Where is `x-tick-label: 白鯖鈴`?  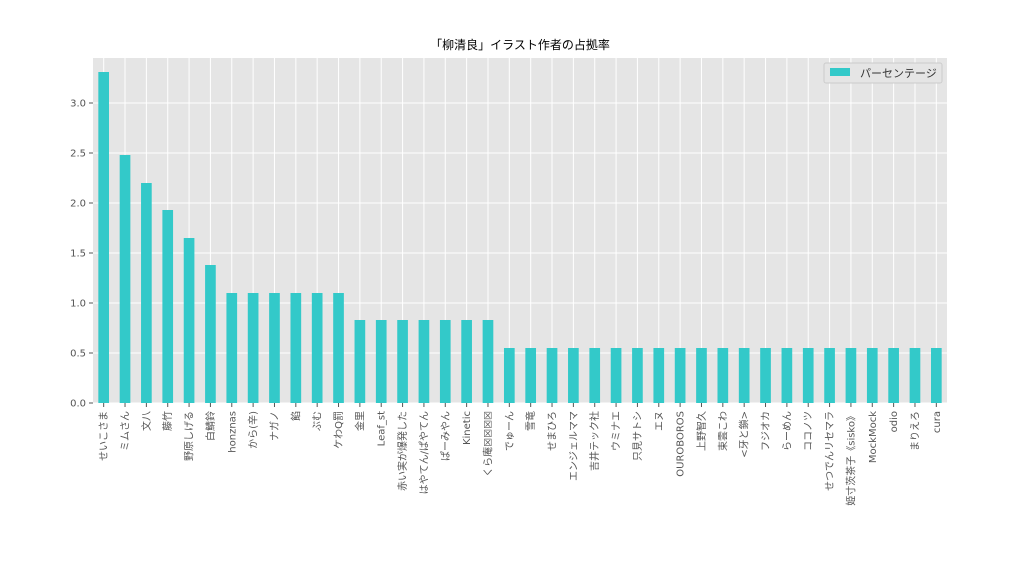
x-tick-label: 白鯖鈴 is located at coordinates (210, 426).